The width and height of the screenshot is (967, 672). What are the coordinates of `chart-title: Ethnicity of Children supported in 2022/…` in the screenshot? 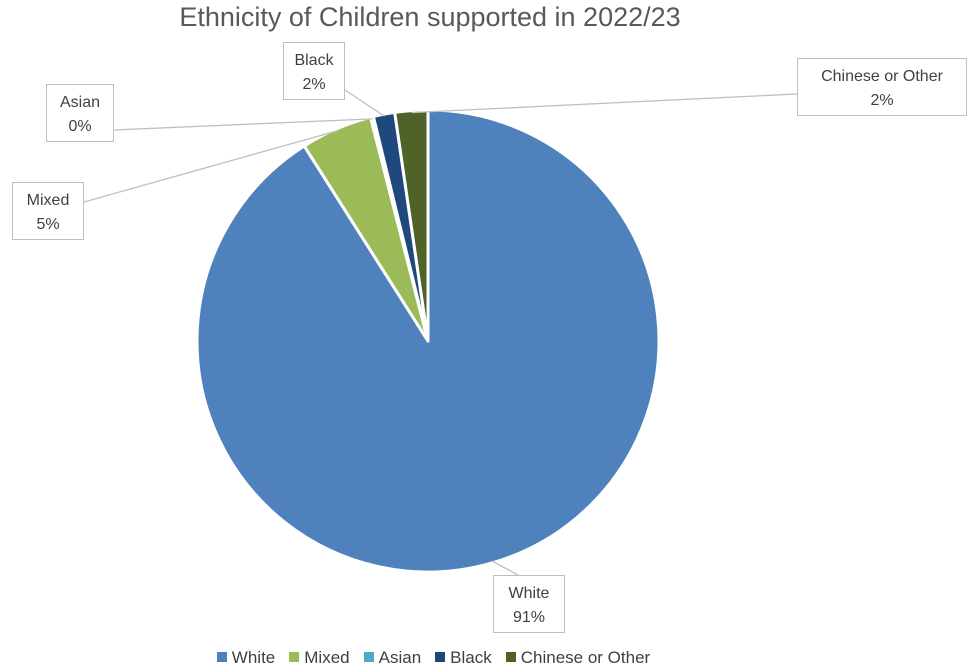 It's located at (430, 17).